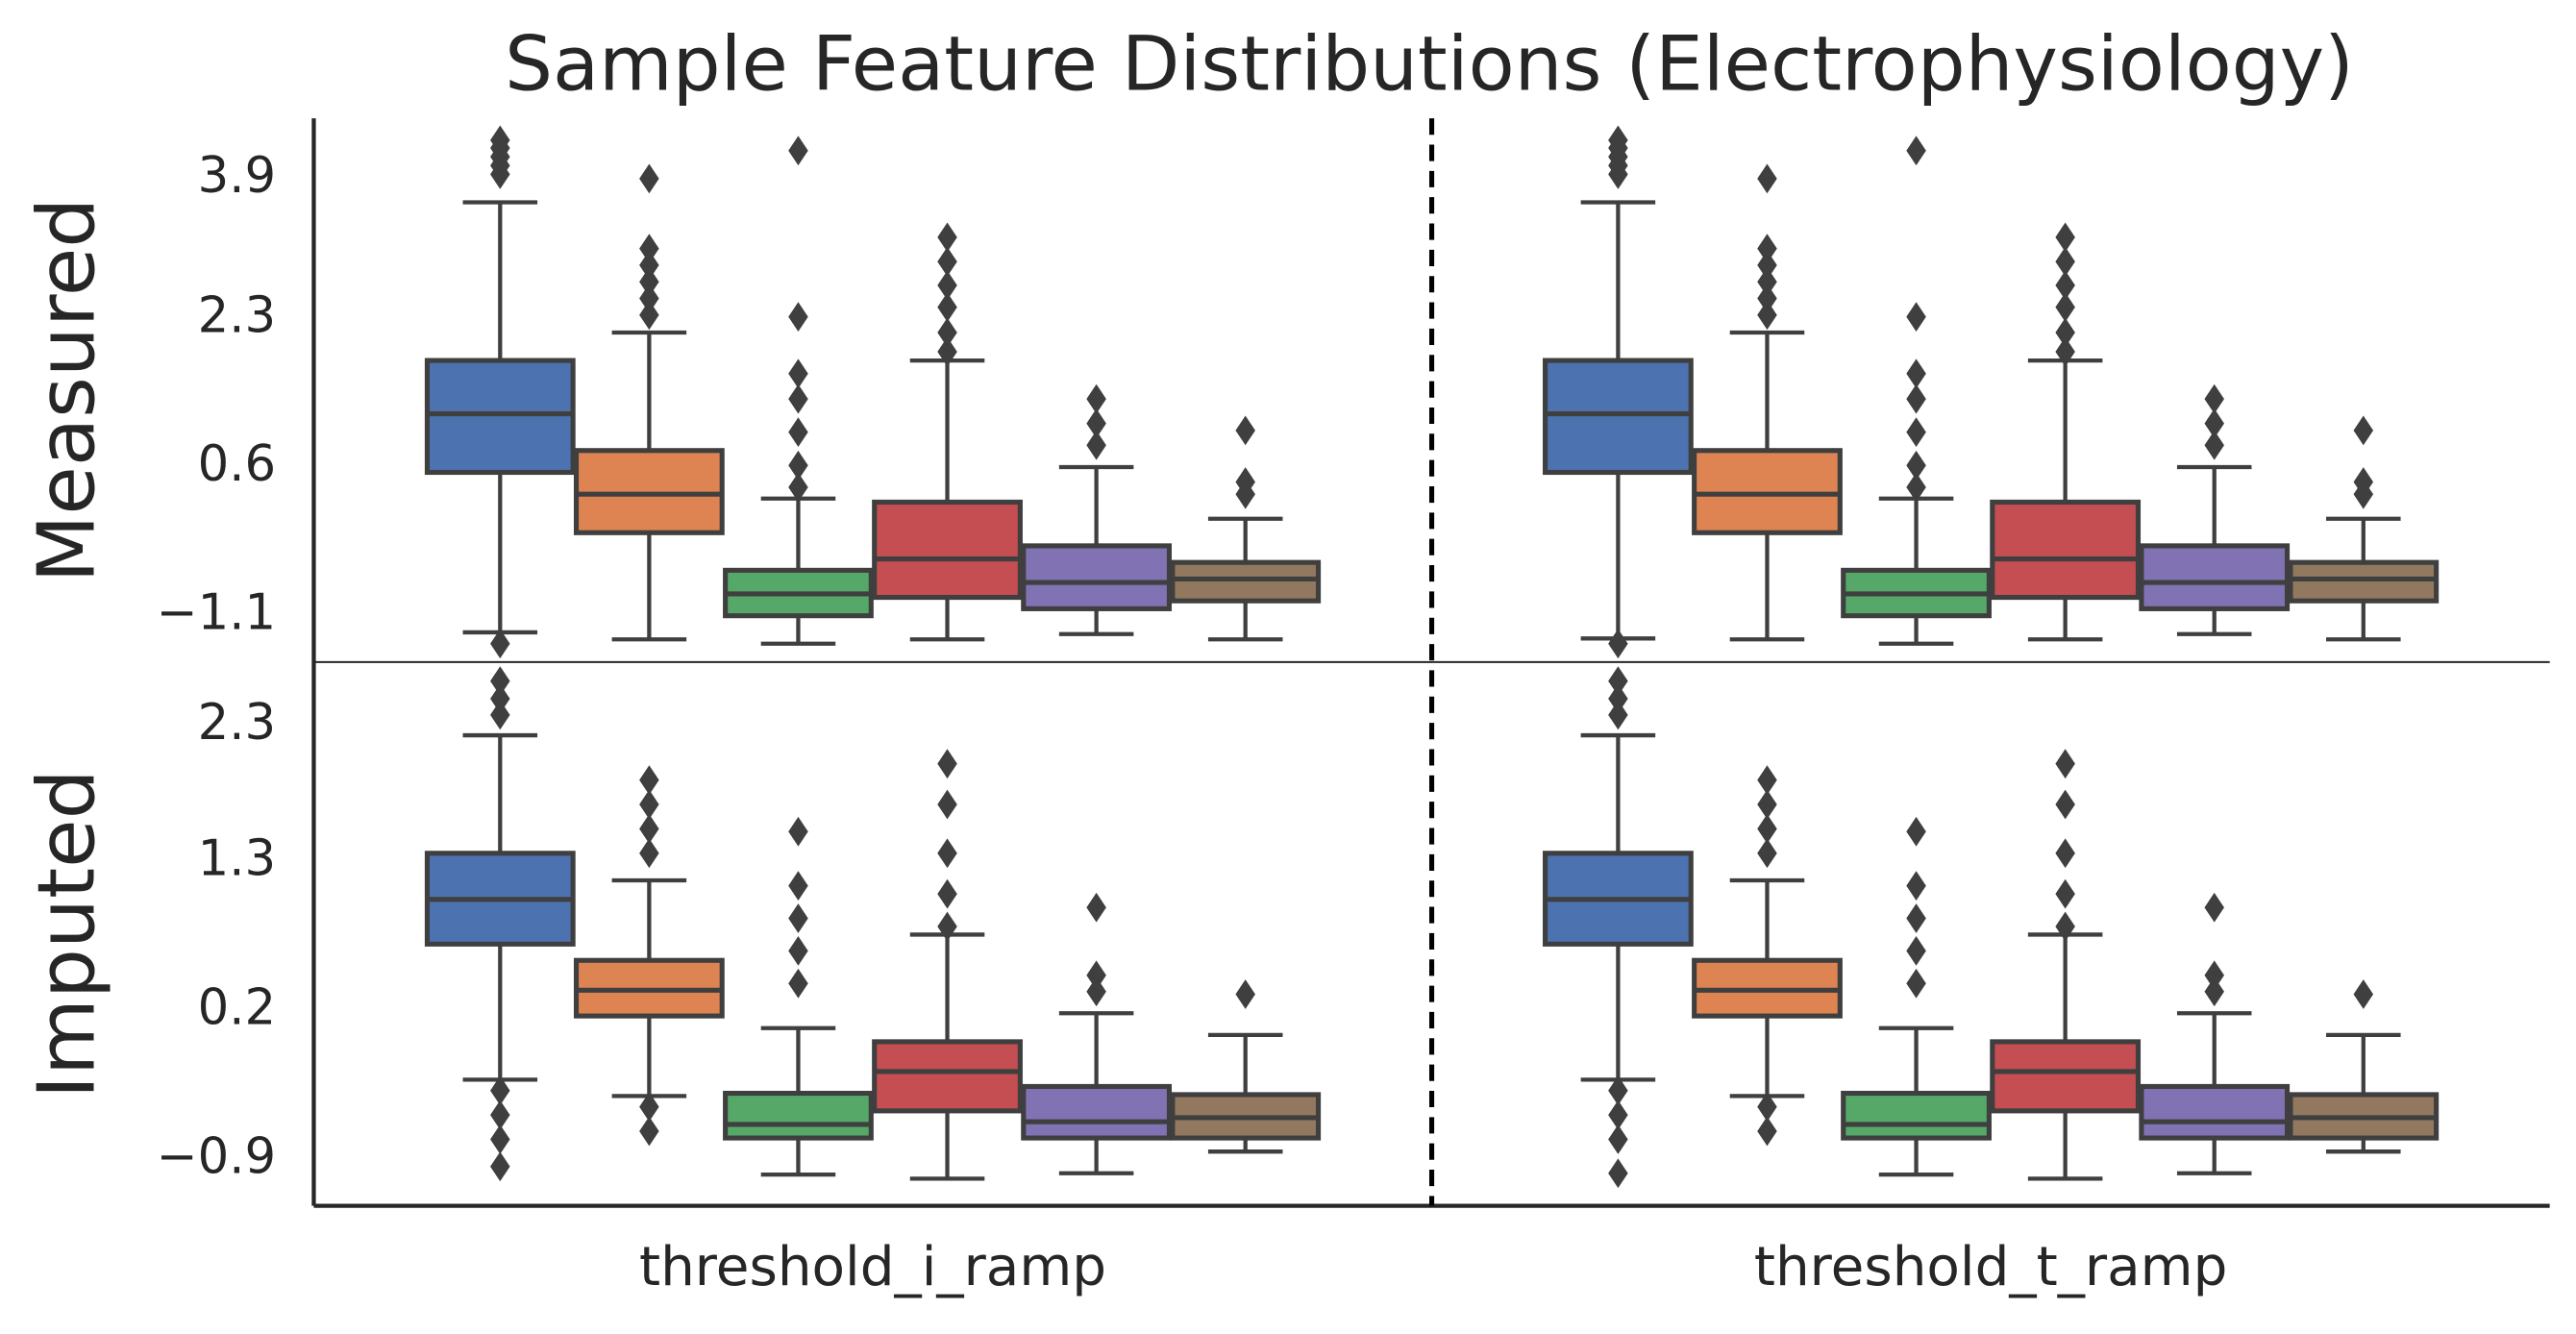  I want to click on x-tick-label: threshold_i_ramp, so click(873, 1267).